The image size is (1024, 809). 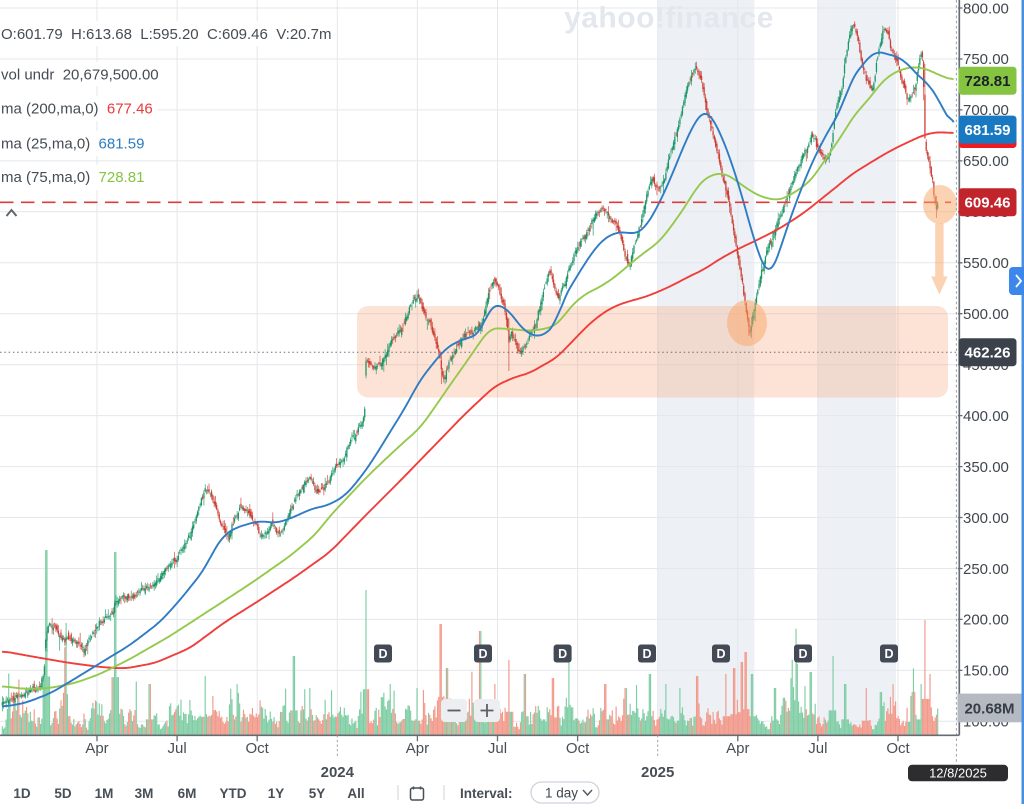 I want to click on svg-text: 500.00, so click(x=986, y=314).